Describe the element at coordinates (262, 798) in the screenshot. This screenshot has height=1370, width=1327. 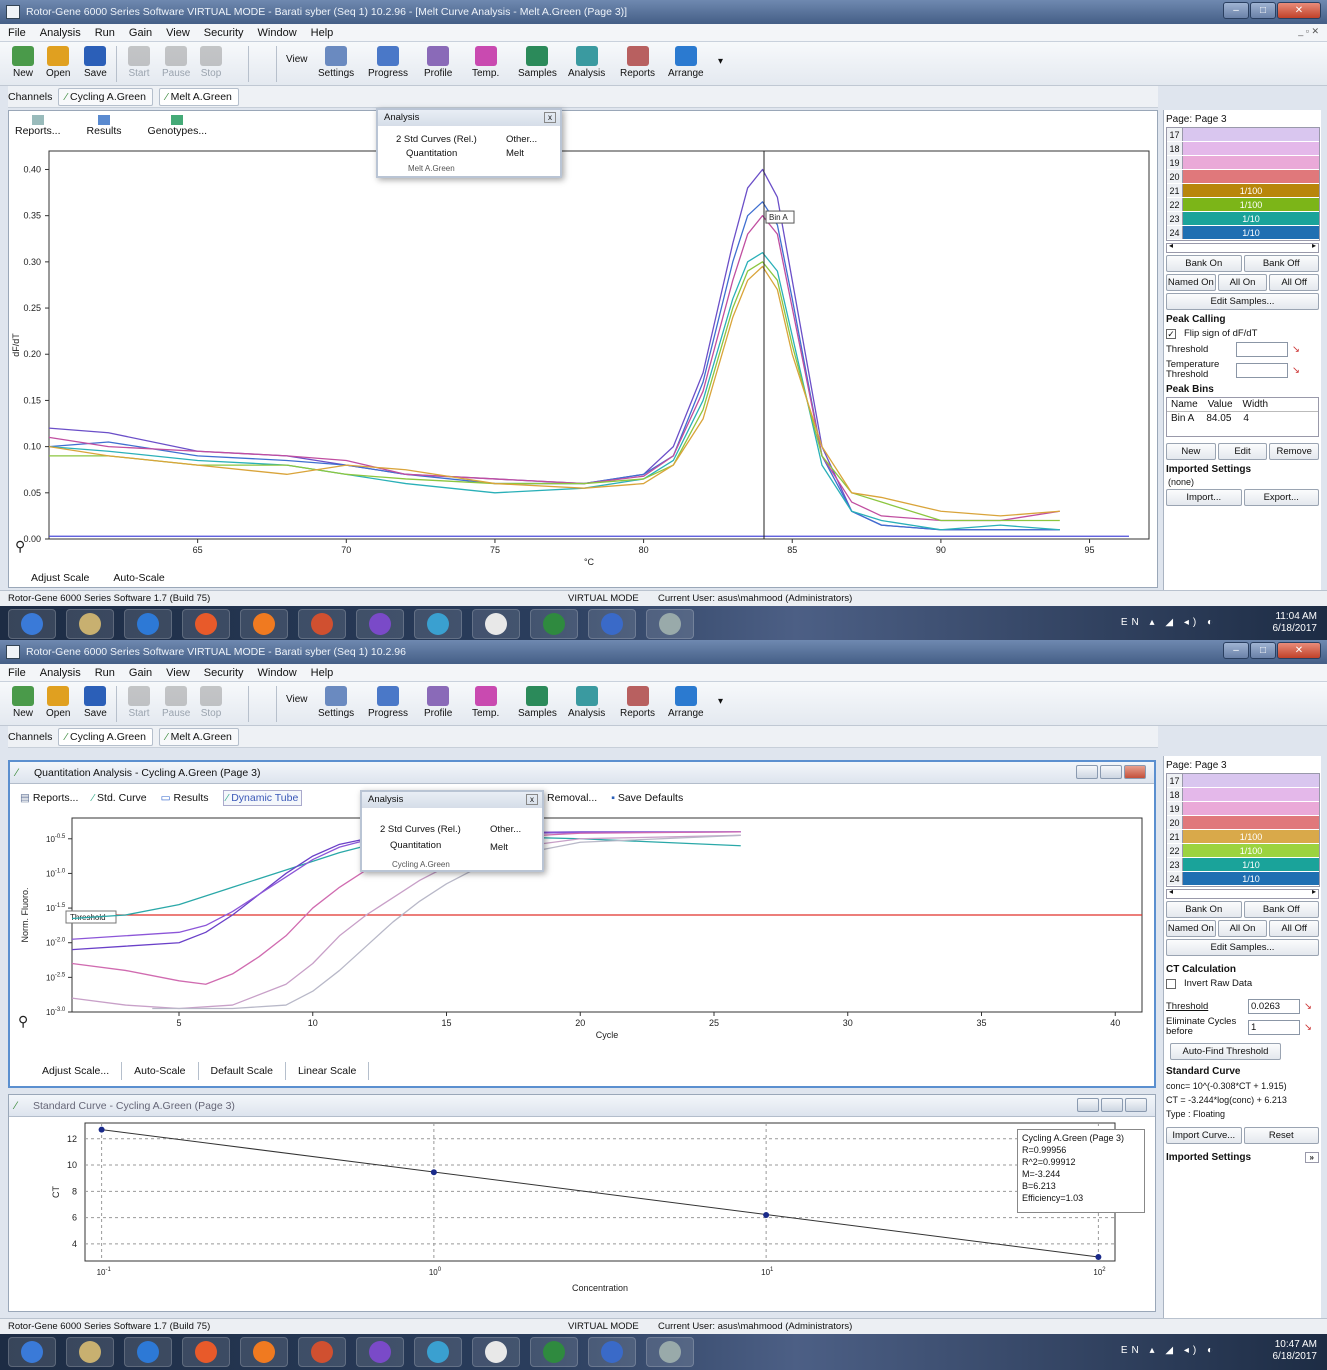
I see `dynamic-tube-button: ⁄ Dynamic Tube` at that location.